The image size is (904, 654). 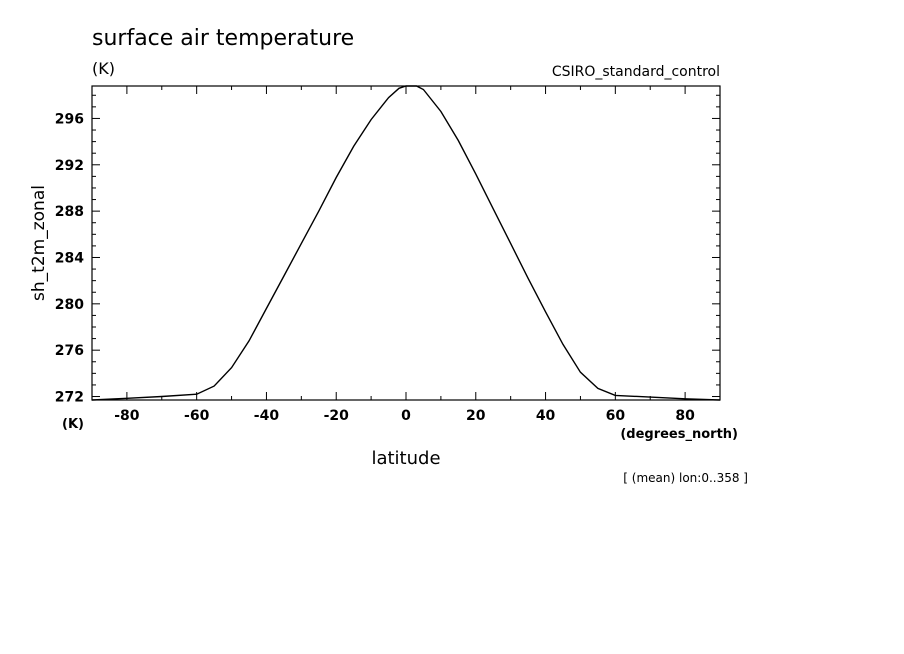 What do you see at coordinates (337, 416) in the screenshot?
I see `x-tick-label: -20` at bounding box center [337, 416].